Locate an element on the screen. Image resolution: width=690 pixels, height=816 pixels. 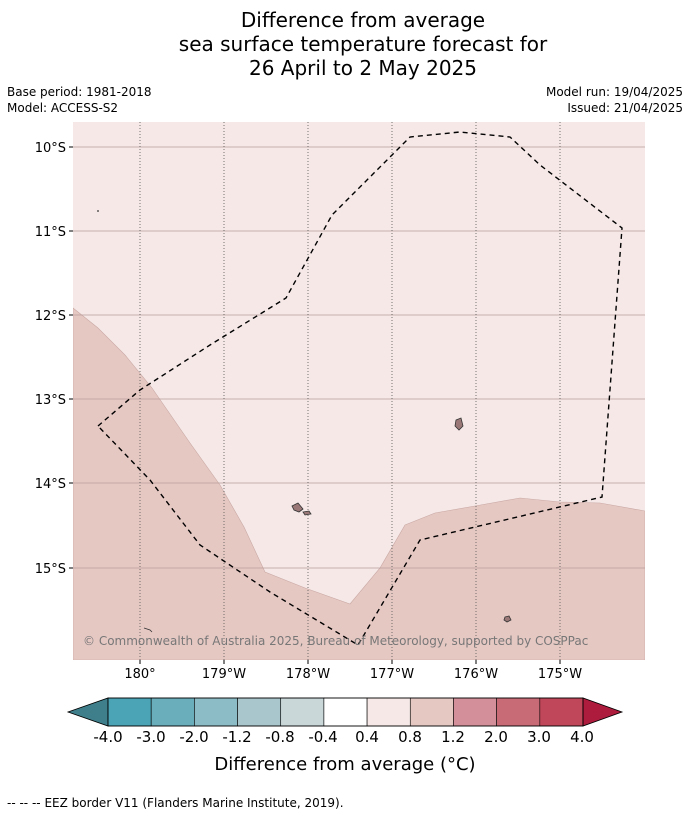
colorbar-frame is located at coordinates (345, 712).